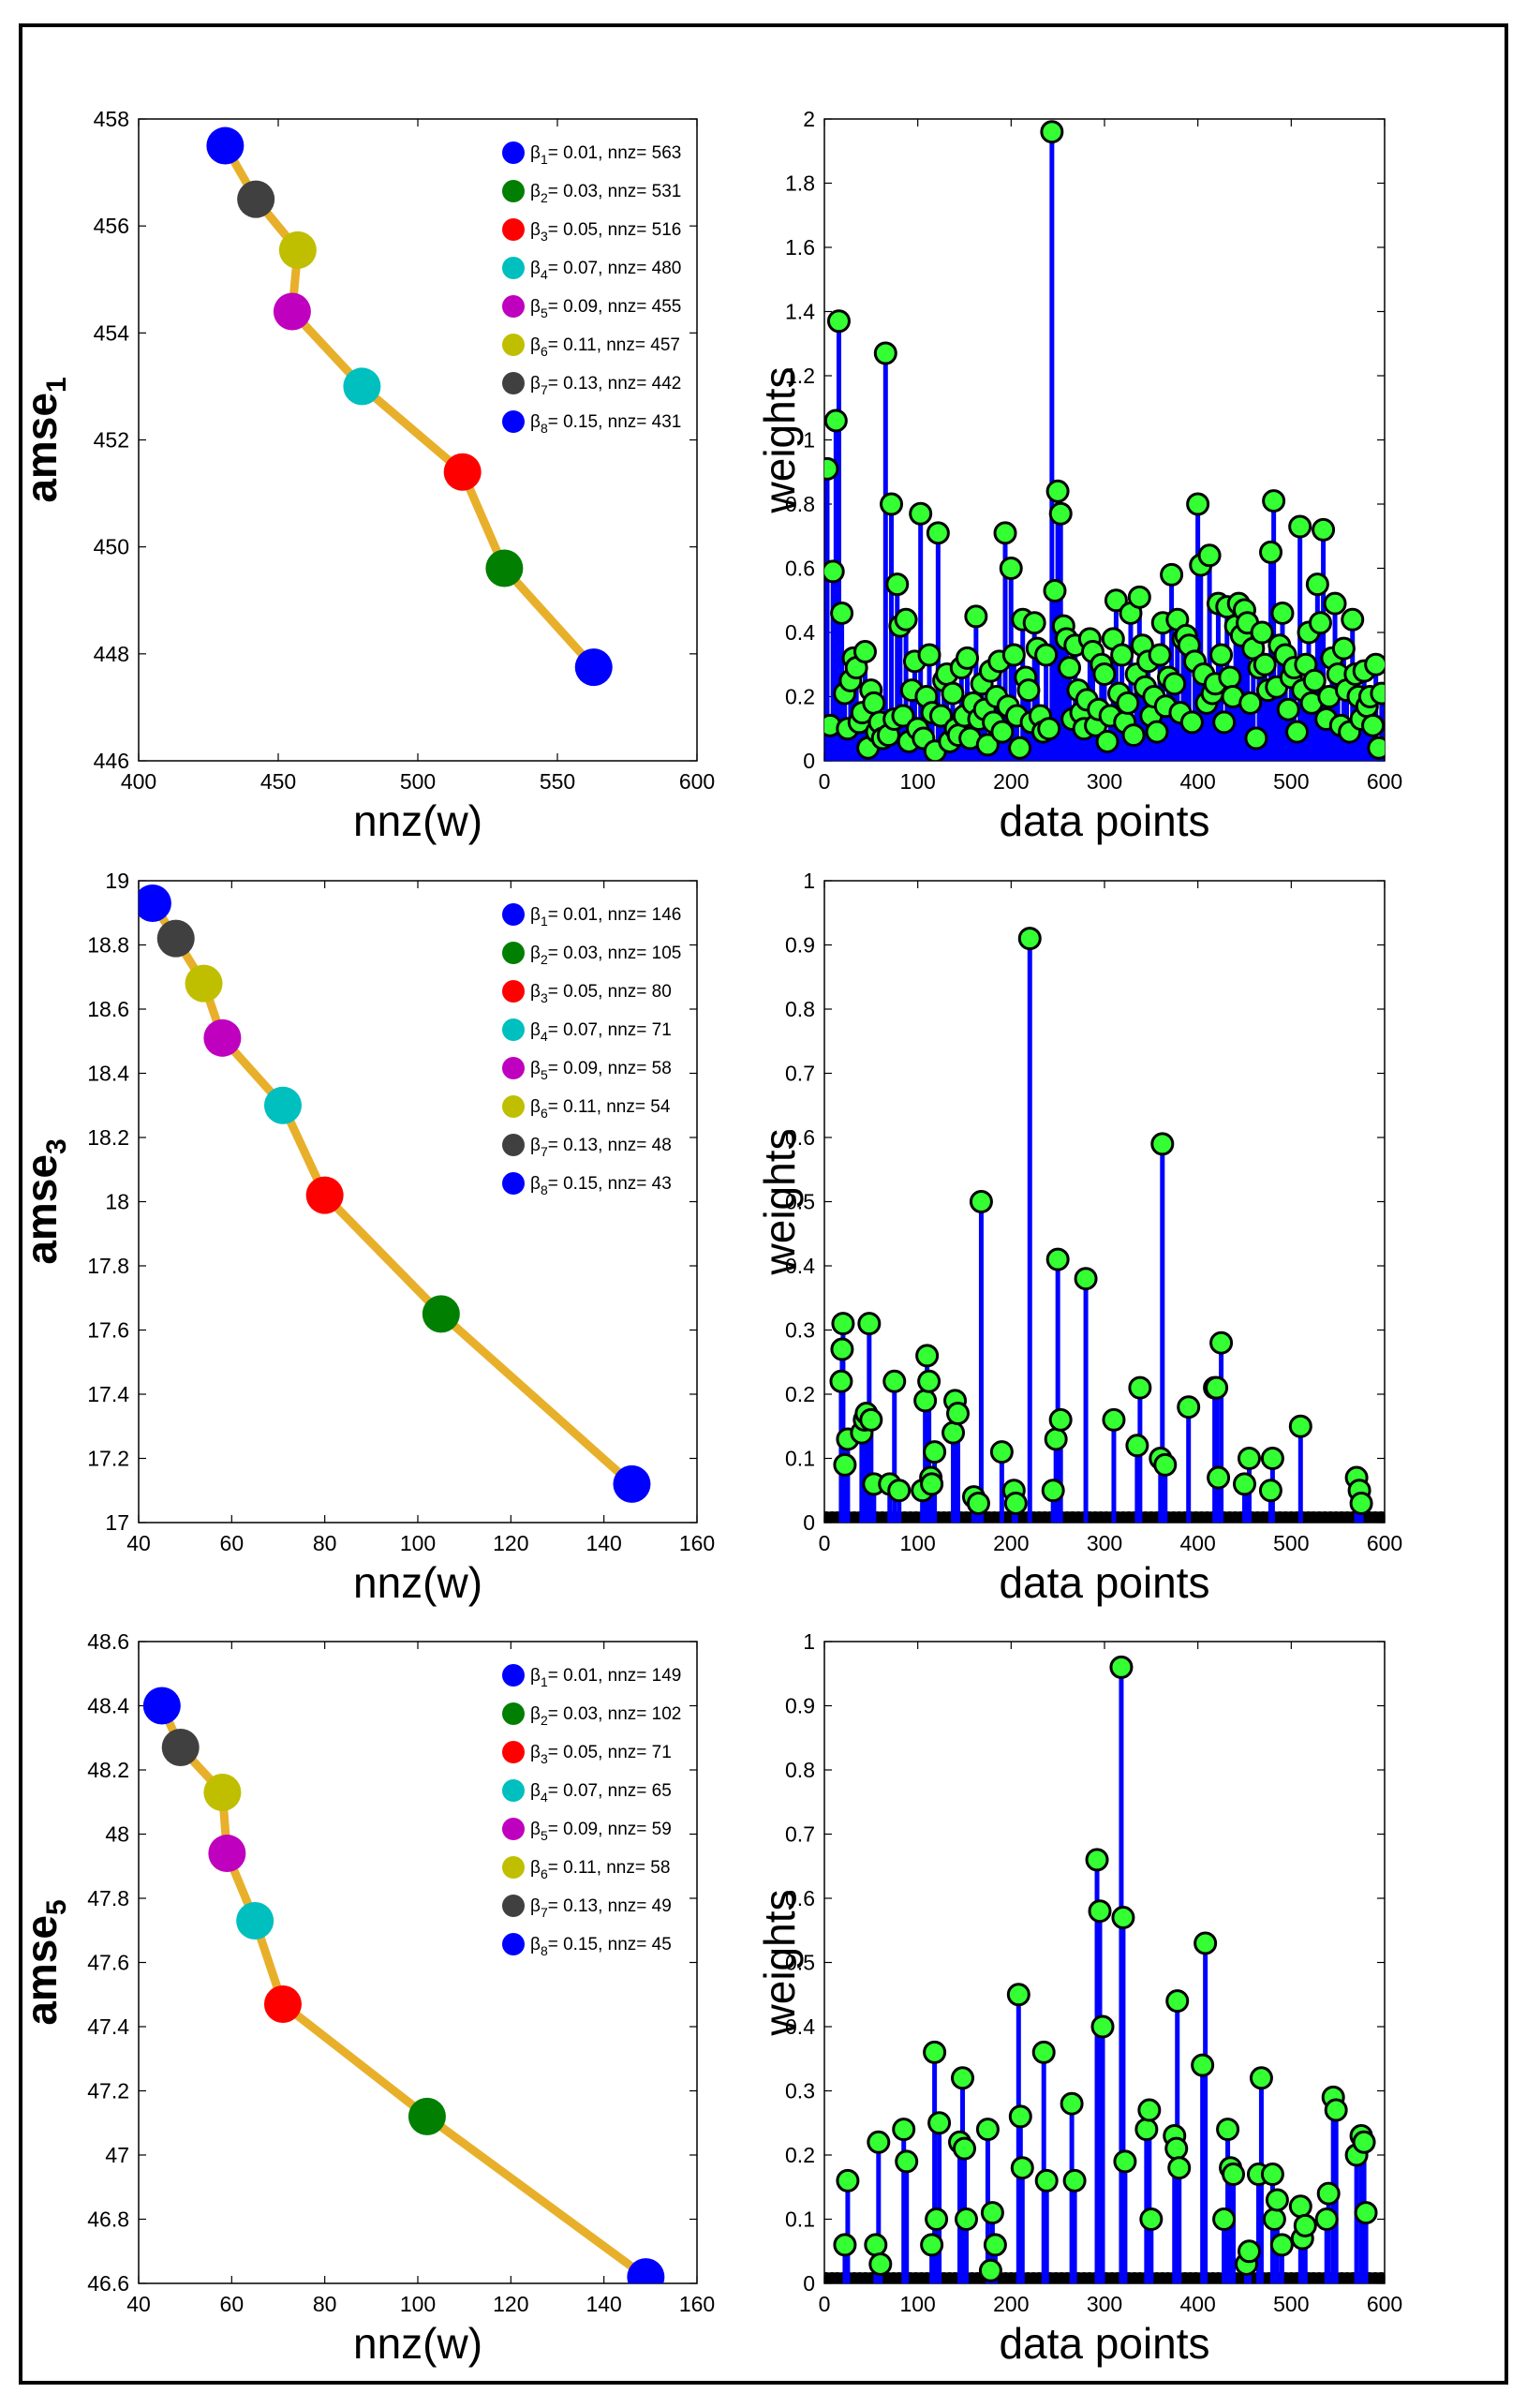 This screenshot has height=2408, width=1527. What do you see at coordinates (544, 1113) in the screenshot?
I see `legend-beta-index: 6` at bounding box center [544, 1113].